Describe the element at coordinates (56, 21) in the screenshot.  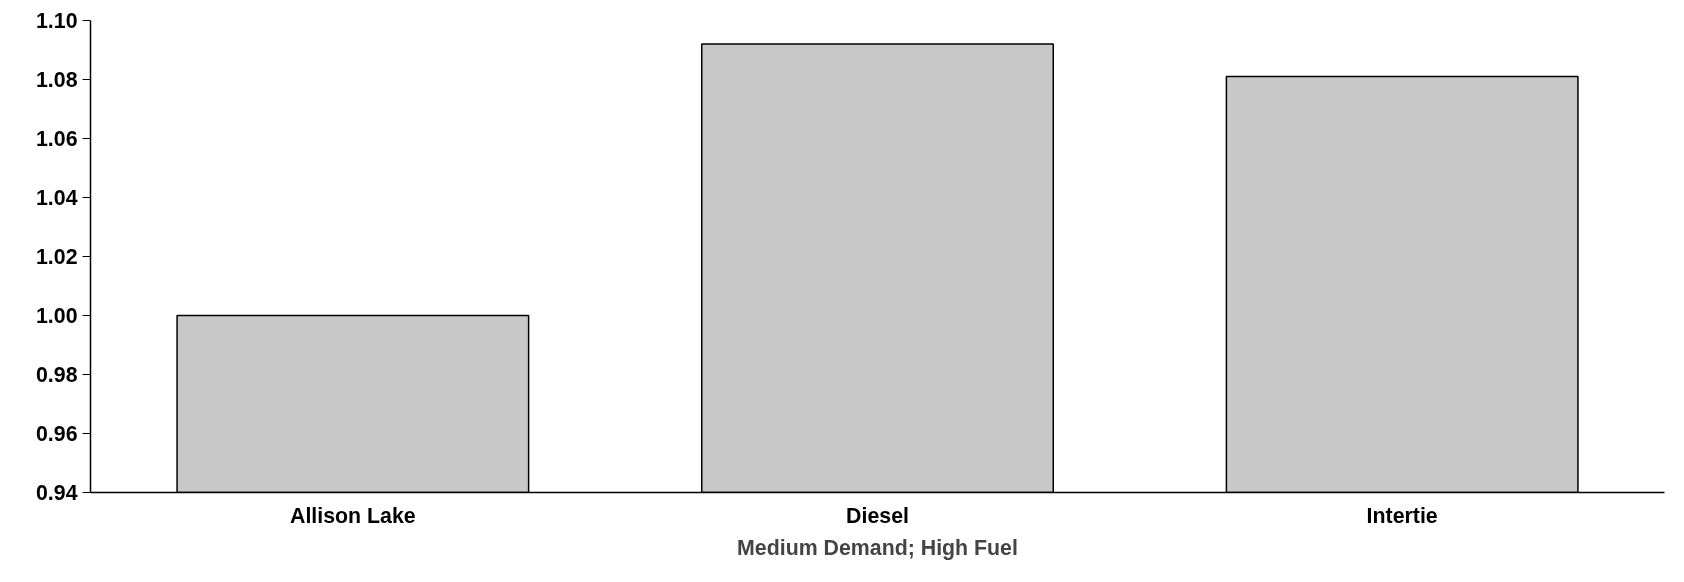
I see `y-tick-label: 1.10` at that location.